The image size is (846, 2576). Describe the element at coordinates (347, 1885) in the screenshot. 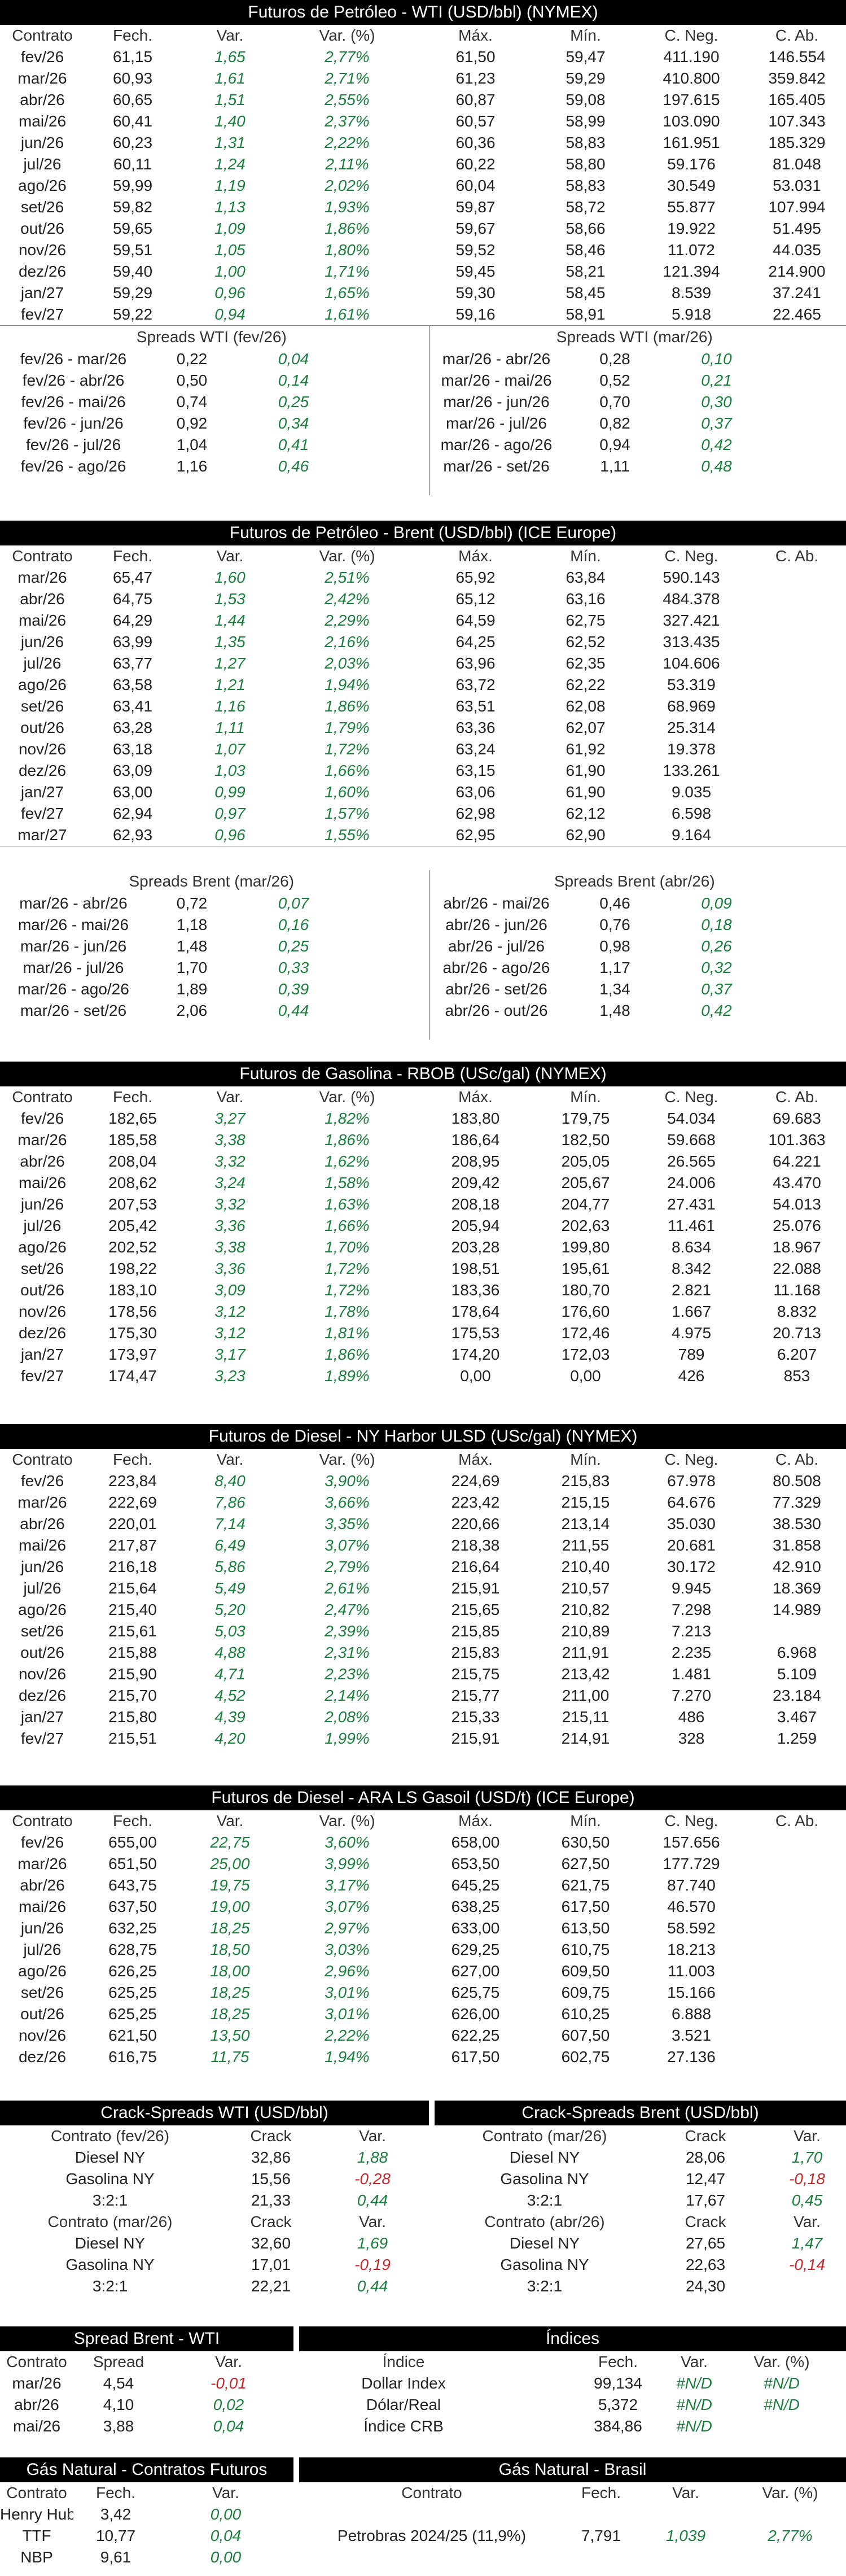

I see `table-cell: 3,17%` at that location.